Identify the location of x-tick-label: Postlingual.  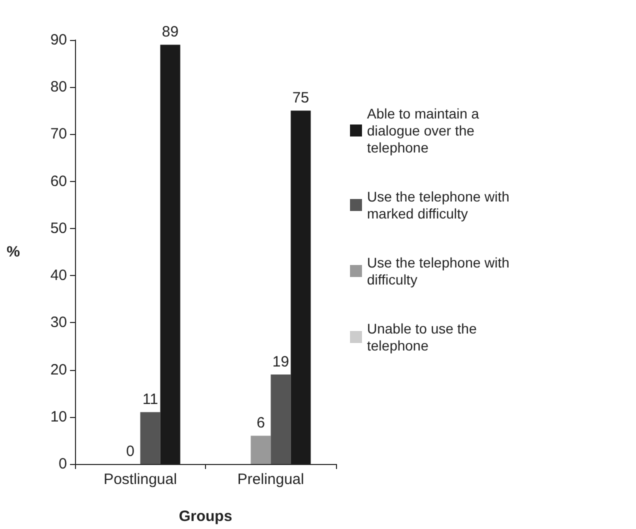
(140, 479).